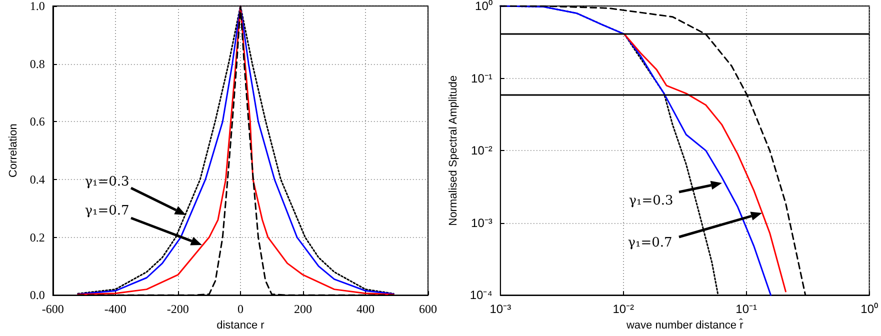  What do you see at coordinates (37, 295) in the screenshot?
I see `y-tick-label: 0.0` at bounding box center [37, 295].